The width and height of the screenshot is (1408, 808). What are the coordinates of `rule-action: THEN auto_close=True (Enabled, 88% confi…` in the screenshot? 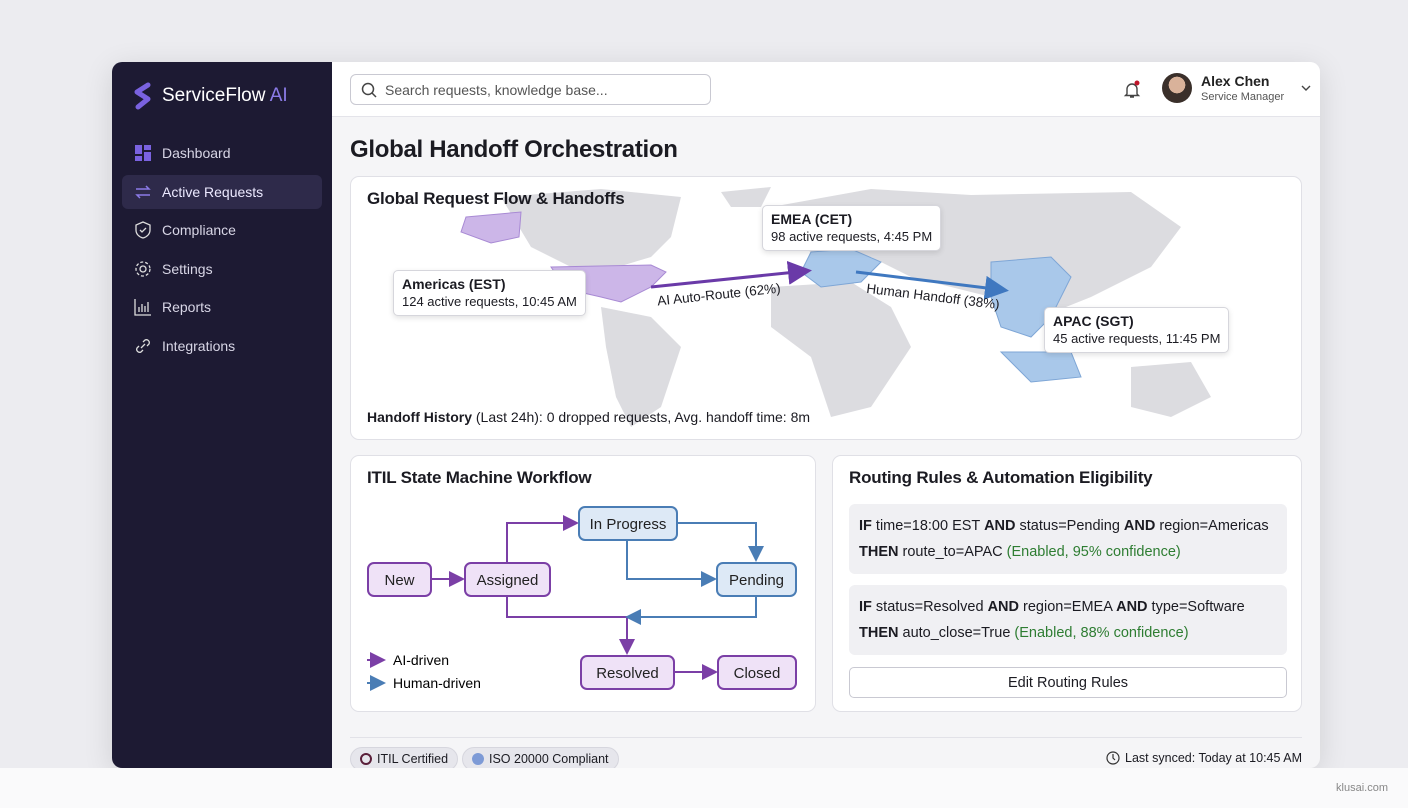 It's located at (1068, 633).